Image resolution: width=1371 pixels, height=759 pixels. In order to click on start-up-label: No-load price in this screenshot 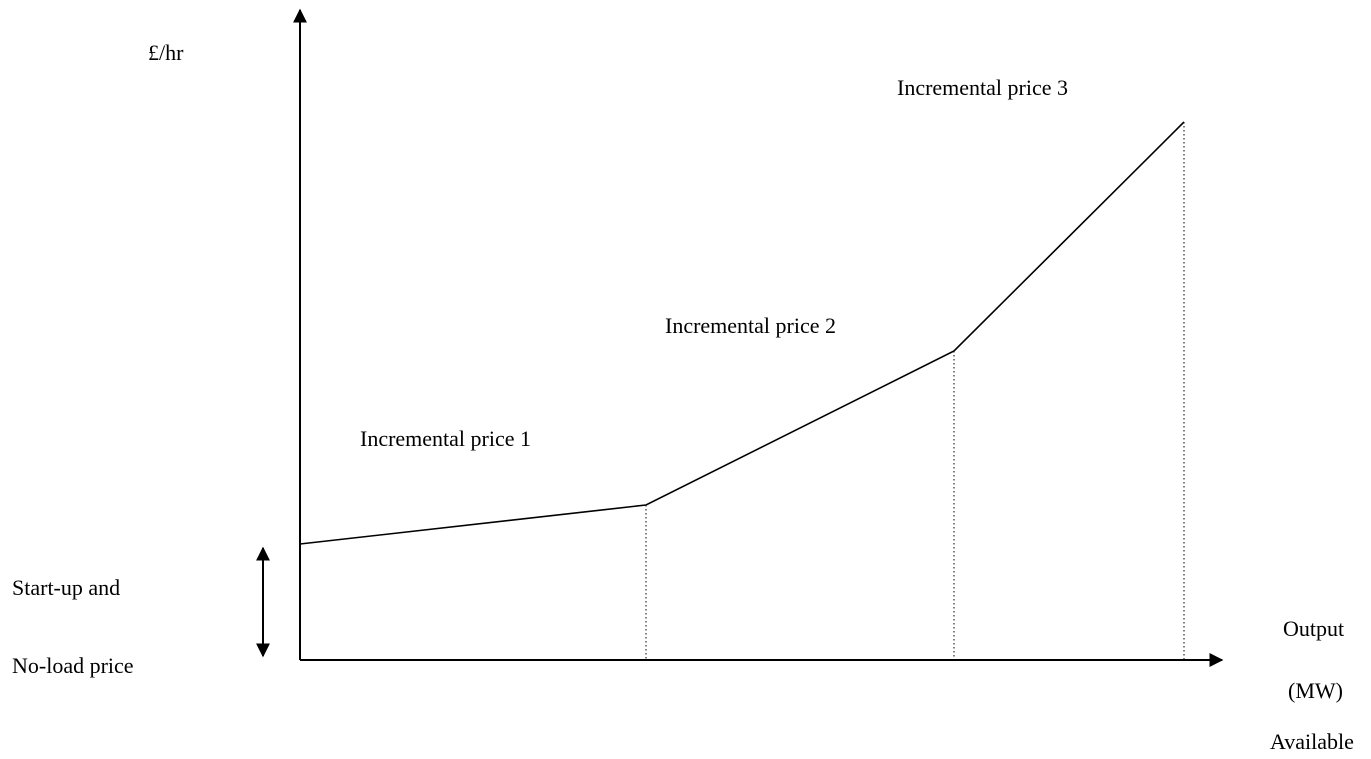, I will do `click(73, 665)`.